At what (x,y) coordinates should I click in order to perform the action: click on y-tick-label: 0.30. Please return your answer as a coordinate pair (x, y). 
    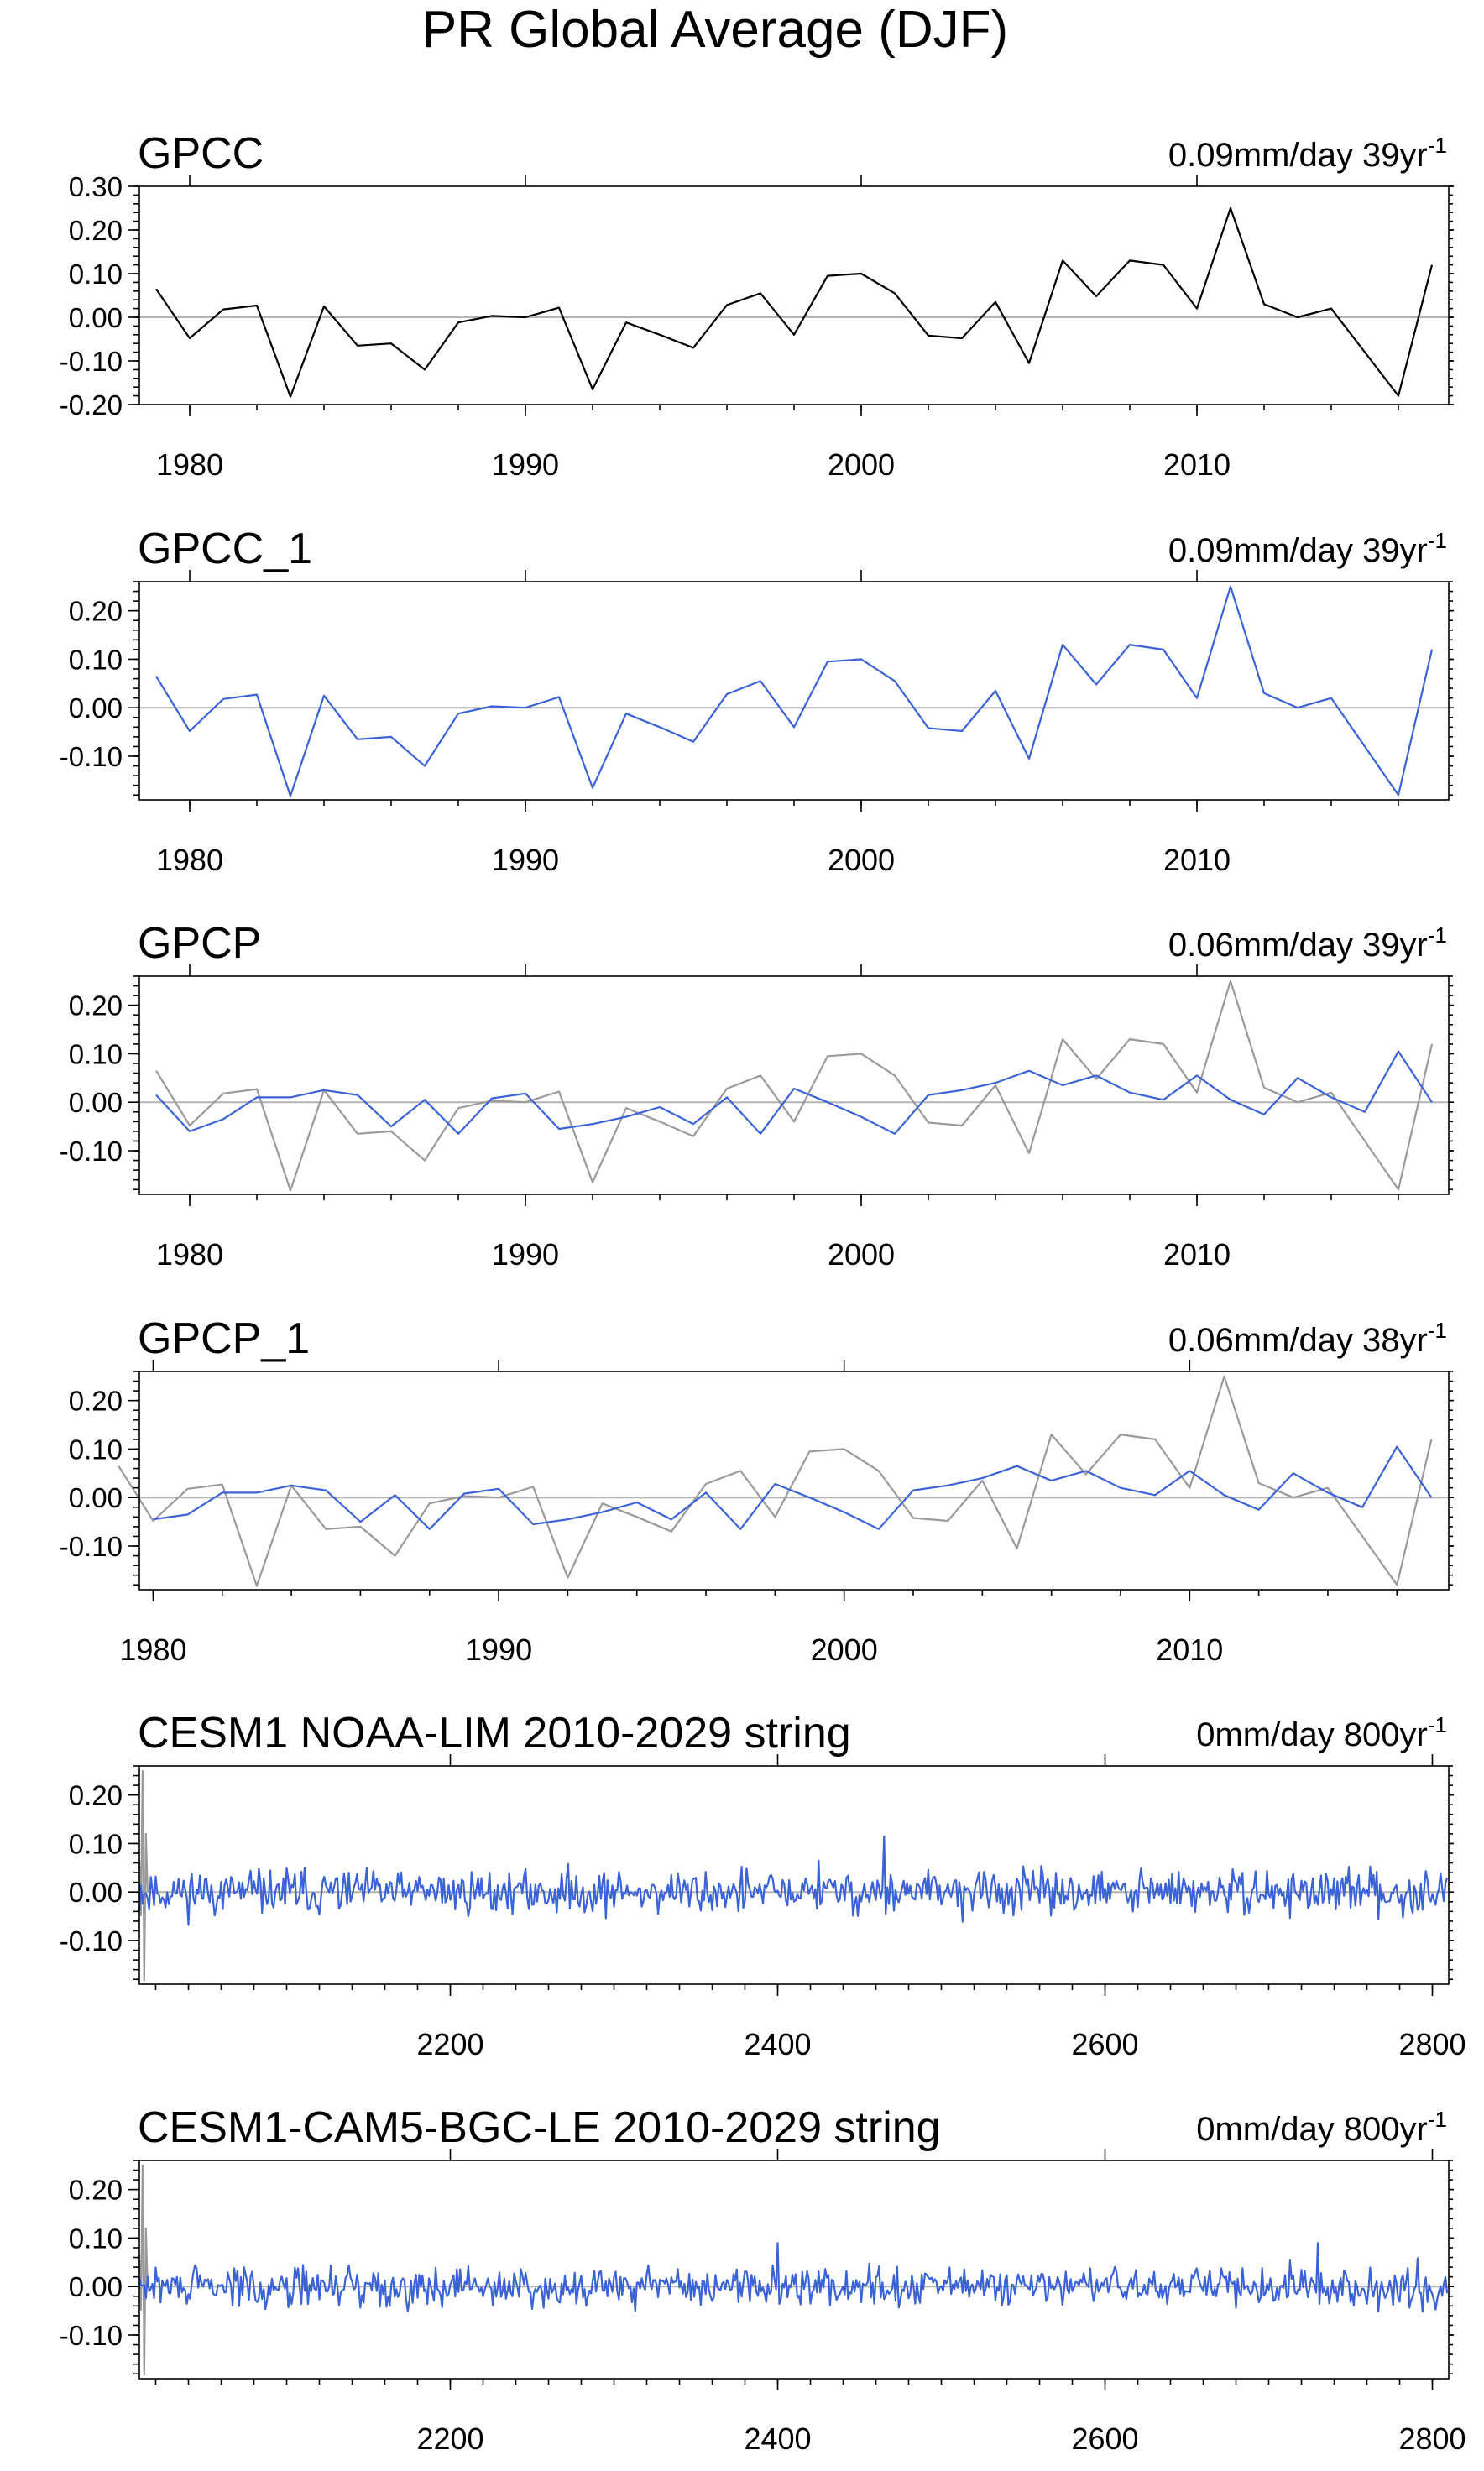
    Looking at the image, I should click on (96, 186).